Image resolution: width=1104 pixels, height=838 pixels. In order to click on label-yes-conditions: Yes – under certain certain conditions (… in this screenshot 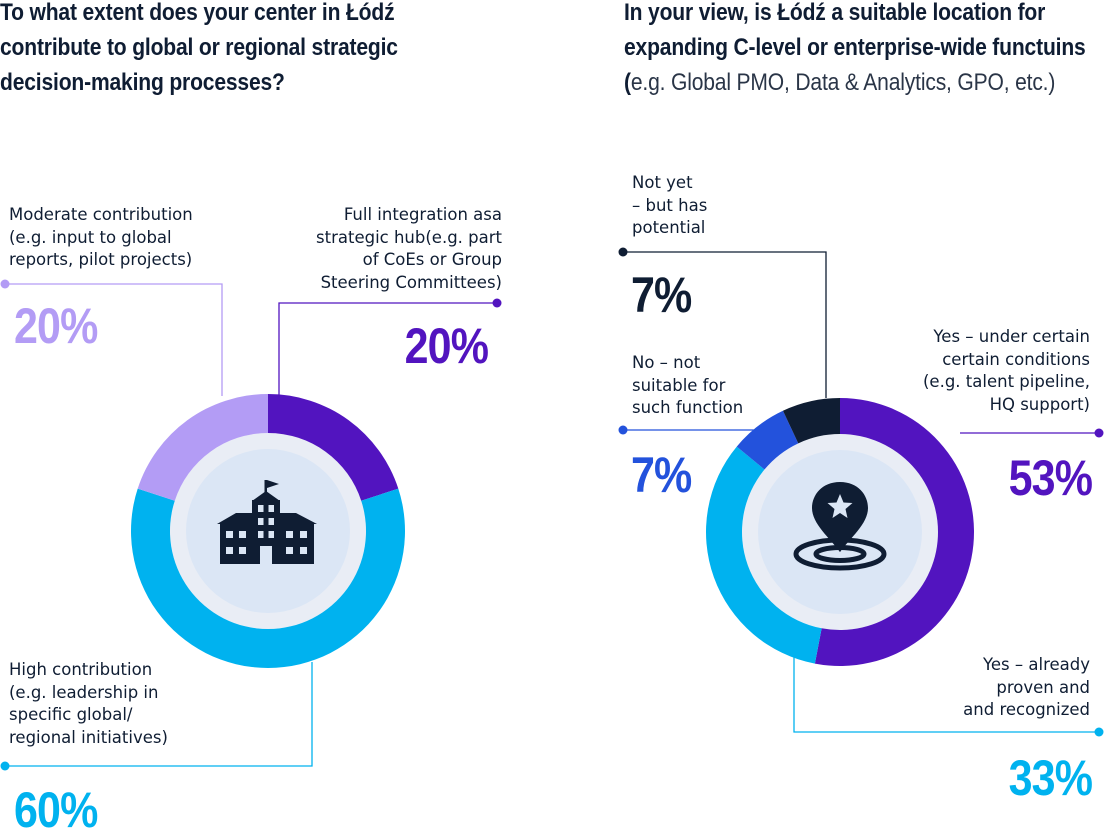, I will do `click(1006, 370)`.